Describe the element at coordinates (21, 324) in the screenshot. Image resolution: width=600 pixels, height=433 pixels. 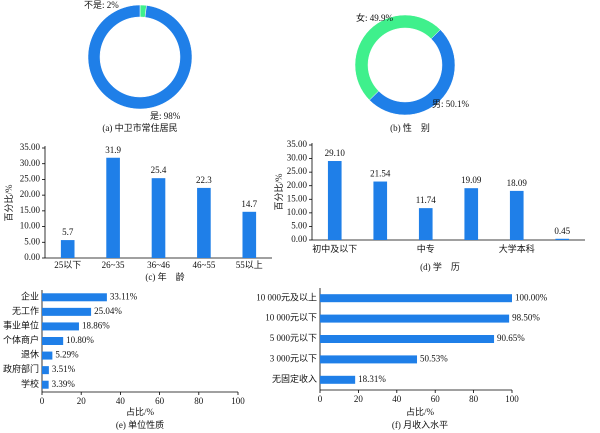
I see `y-tick-label: 事业单位` at that location.